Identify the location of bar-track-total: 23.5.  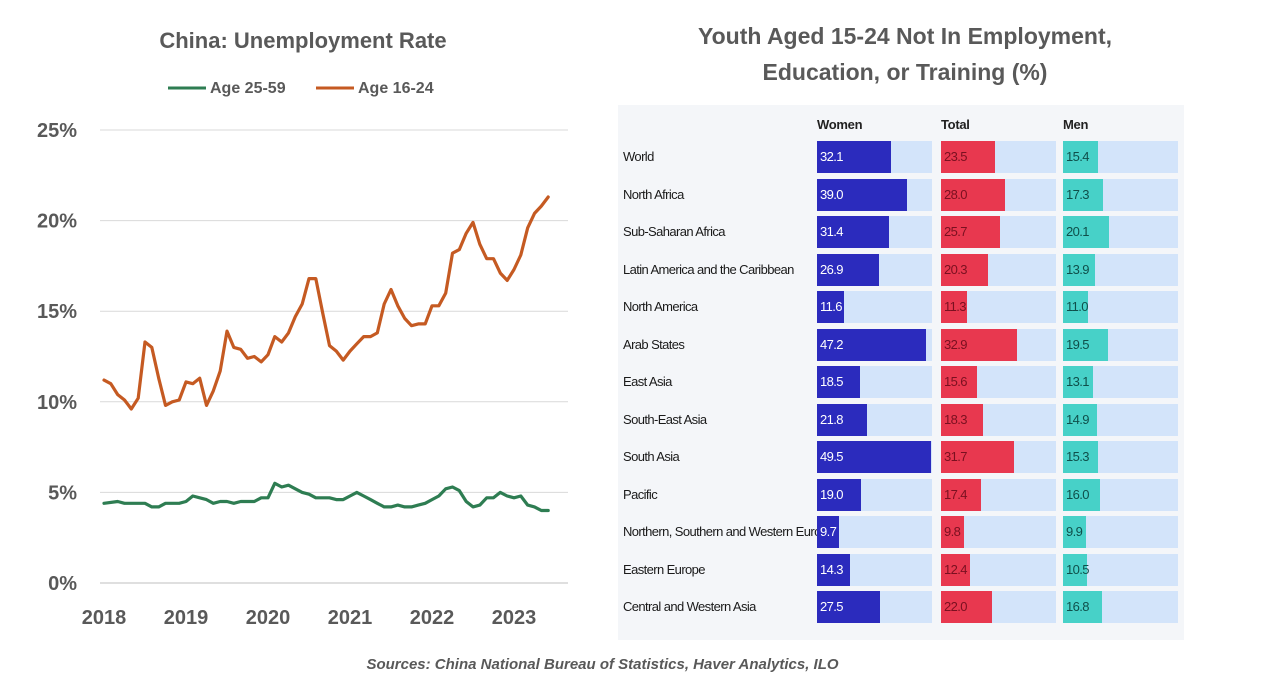
(998, 157).